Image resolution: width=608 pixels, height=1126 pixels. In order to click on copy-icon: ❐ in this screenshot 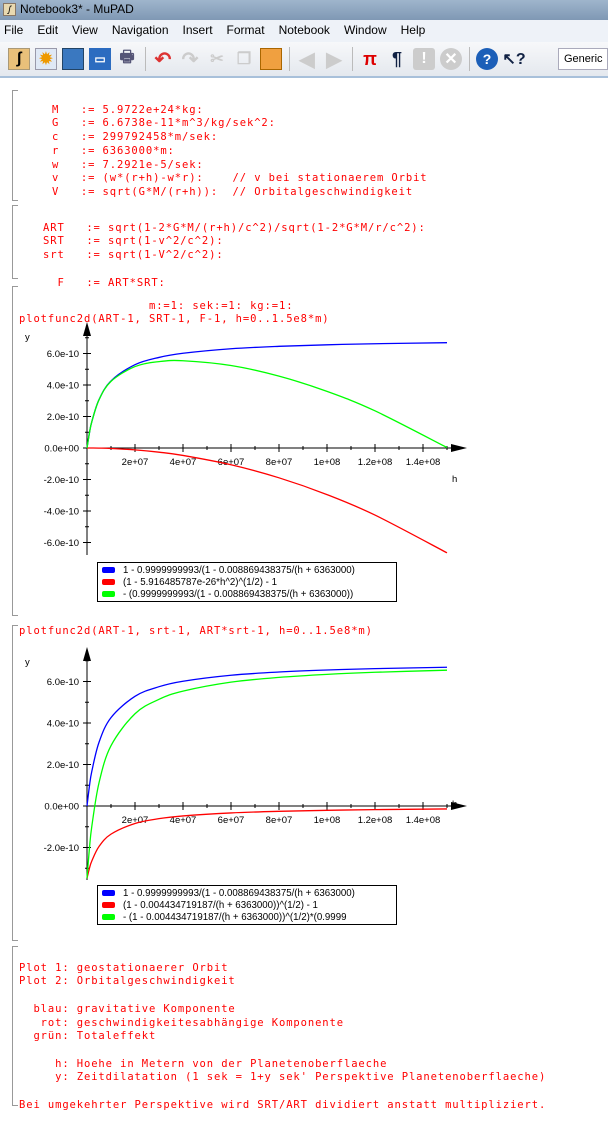, I will do `click(244, 59)`.